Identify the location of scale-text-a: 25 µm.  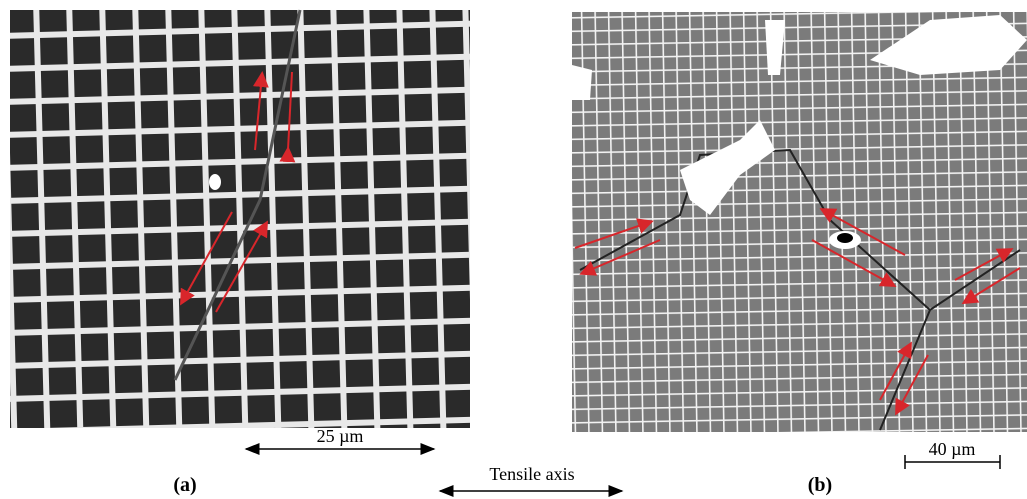
(340, 436).